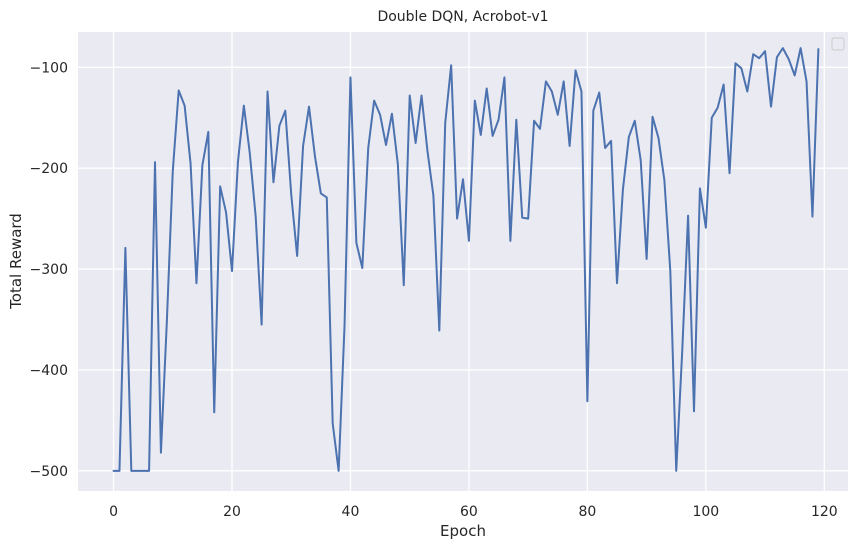 This screenshot has width=863, height=550. I want to click on x-tick-label: 120, so click(824, 512).